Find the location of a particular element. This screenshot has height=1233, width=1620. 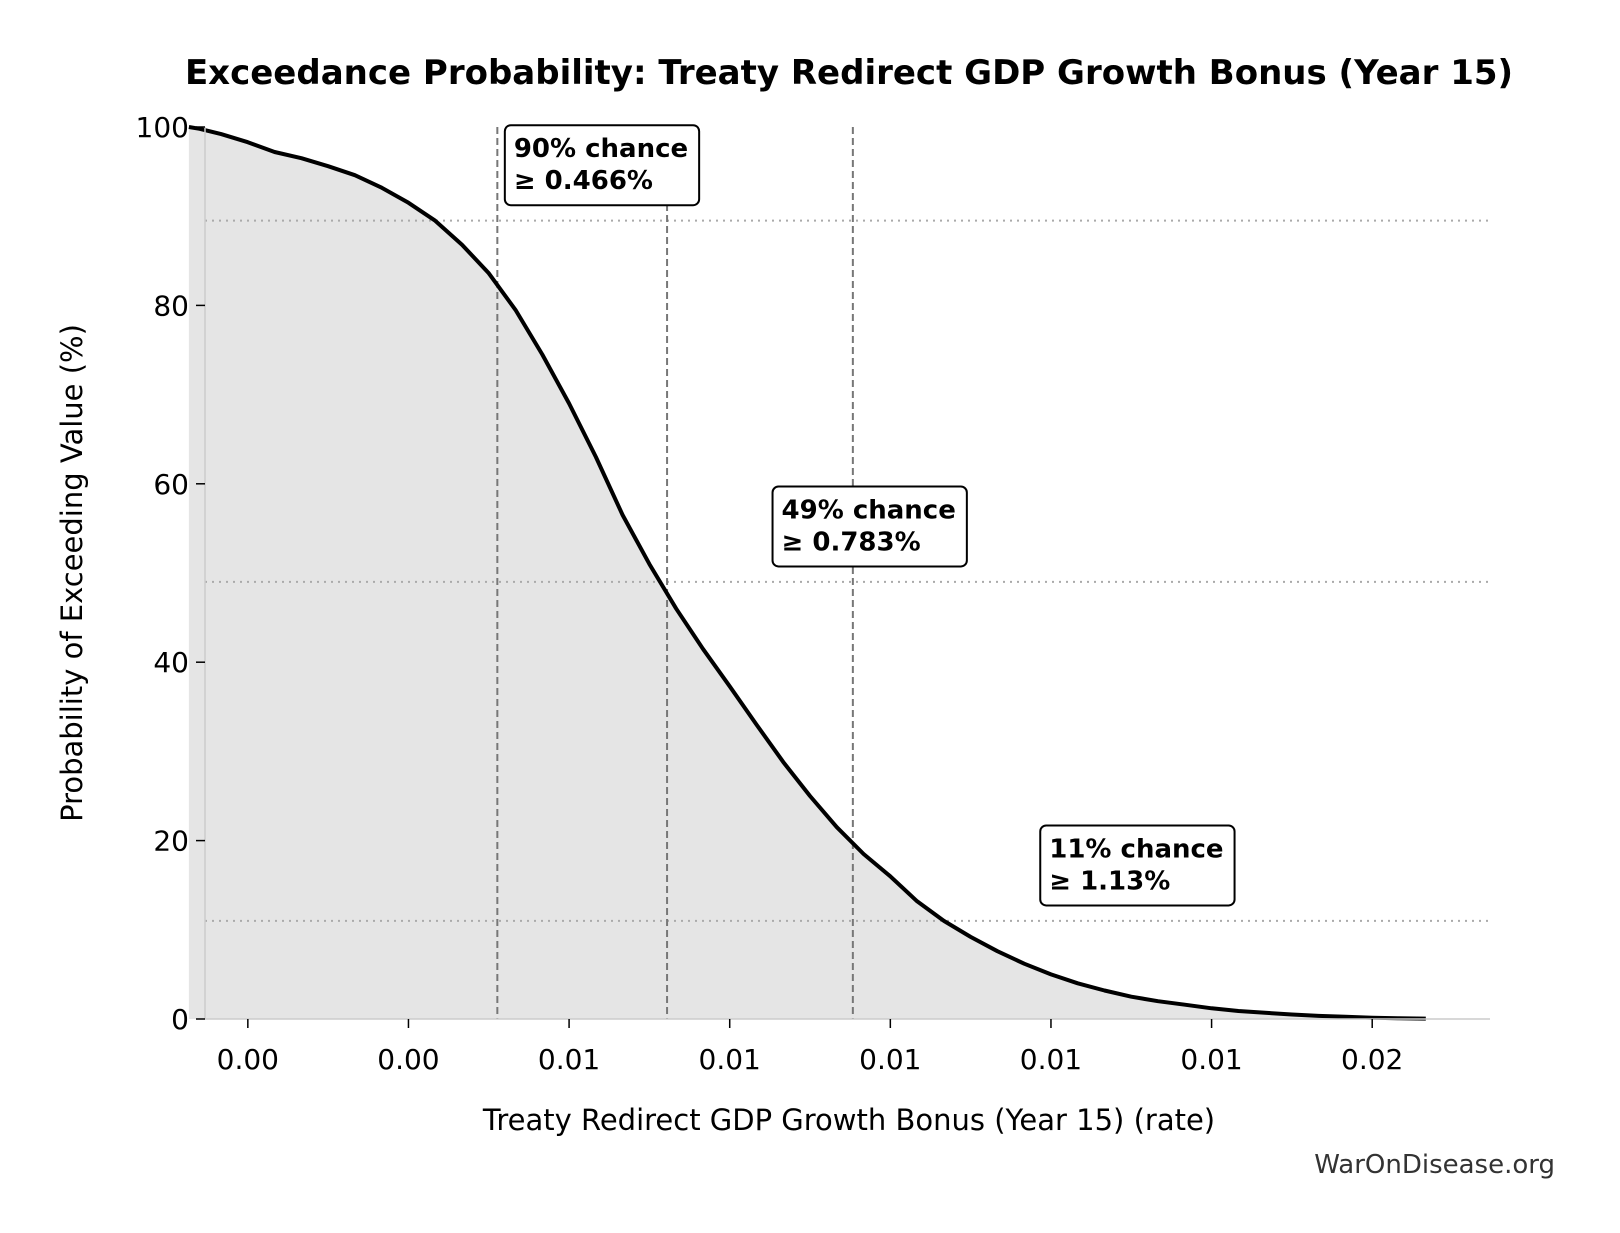

annotation-line-1: 11% chance is located at coordinates (1136, 849).